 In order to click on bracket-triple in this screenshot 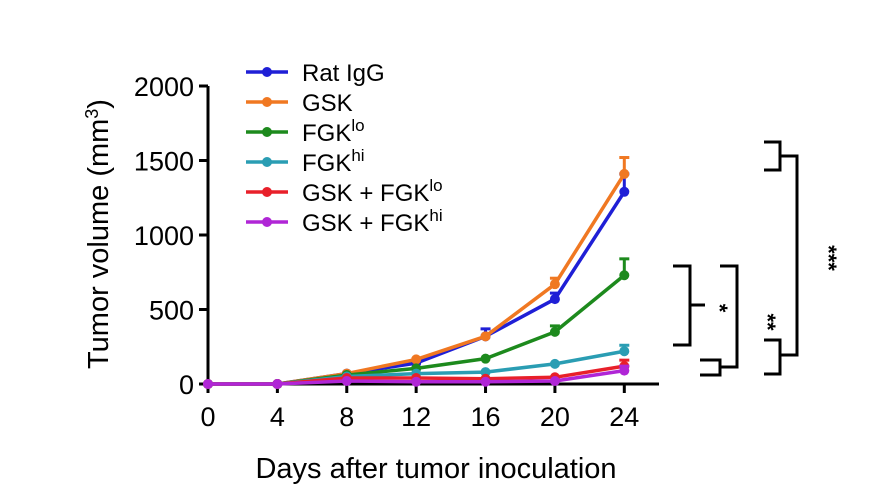, I will do `click(789, 255)`.